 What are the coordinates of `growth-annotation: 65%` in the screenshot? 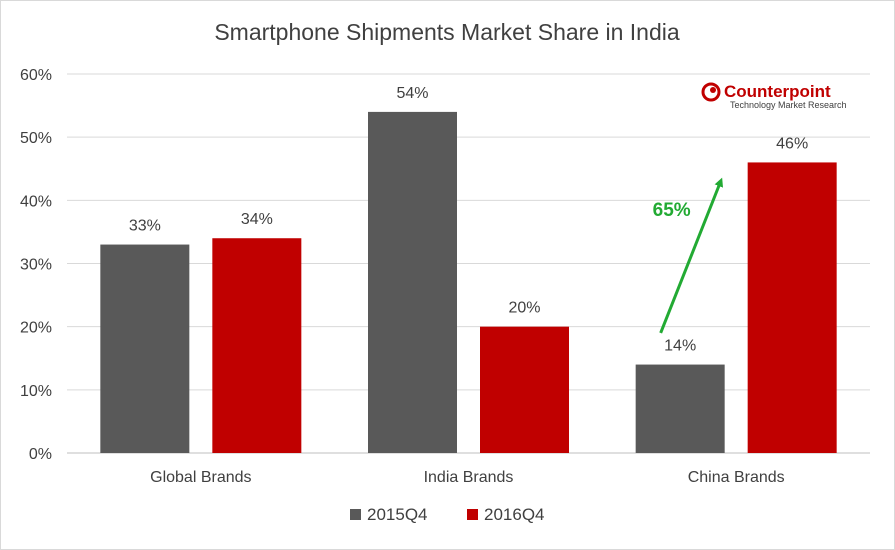 It's located at (688, 255).